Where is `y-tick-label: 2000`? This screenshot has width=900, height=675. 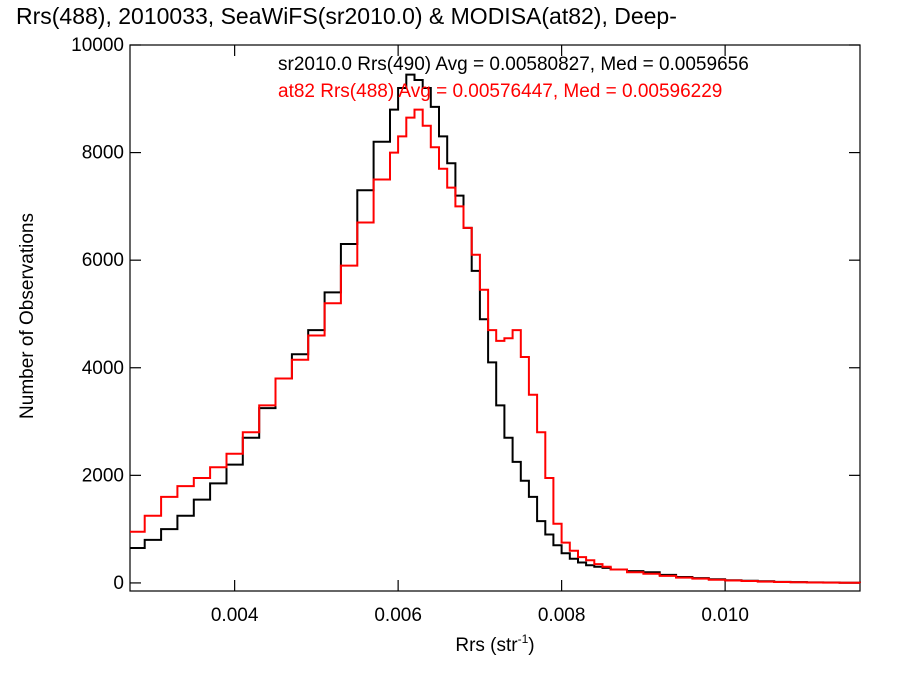 y-tick-label: 2000 is located at coordinates (103, 475).